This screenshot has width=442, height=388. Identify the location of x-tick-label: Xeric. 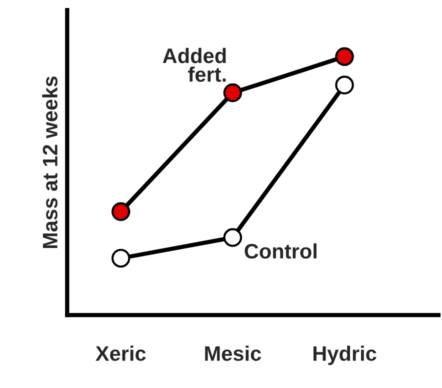
(121, 353).